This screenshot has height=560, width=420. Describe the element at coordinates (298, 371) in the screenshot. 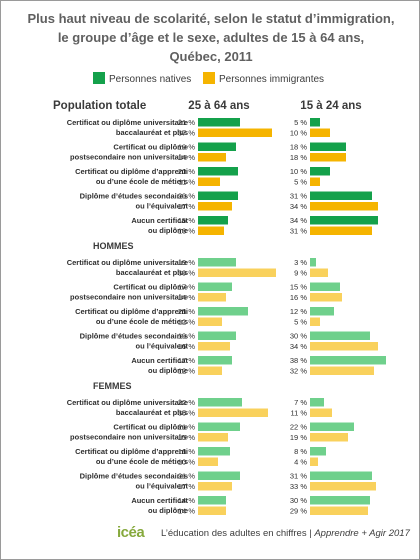

I see `value-immigrants-1-4-1: 32 %` at that location.